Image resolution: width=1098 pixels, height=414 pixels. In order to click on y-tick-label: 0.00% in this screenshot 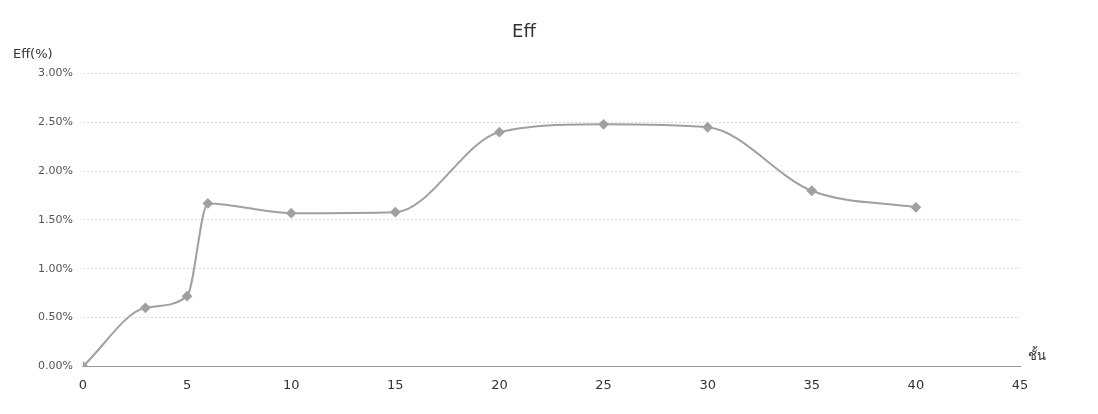, I will do `click(55, 366)`.